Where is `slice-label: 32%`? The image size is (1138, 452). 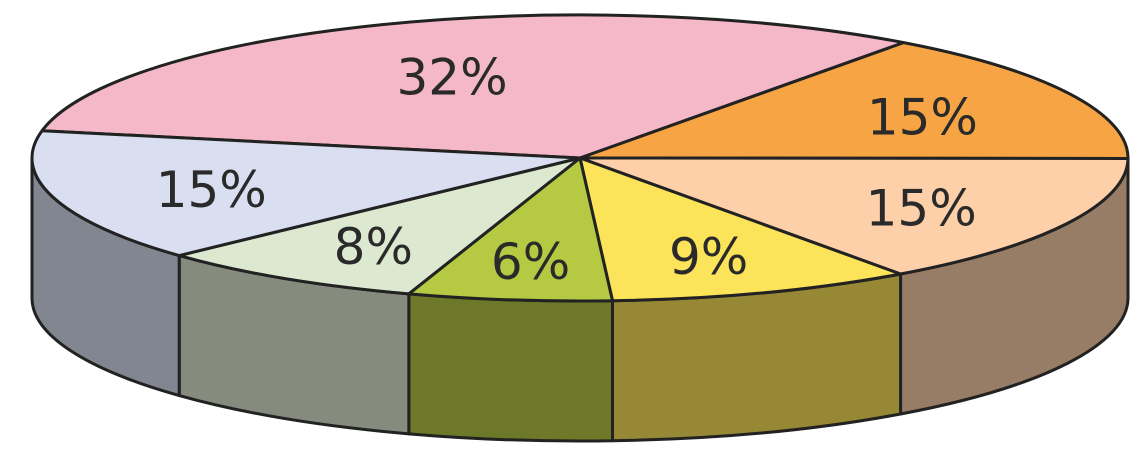 slice-label: 32% is located at coordinates (451, 77).